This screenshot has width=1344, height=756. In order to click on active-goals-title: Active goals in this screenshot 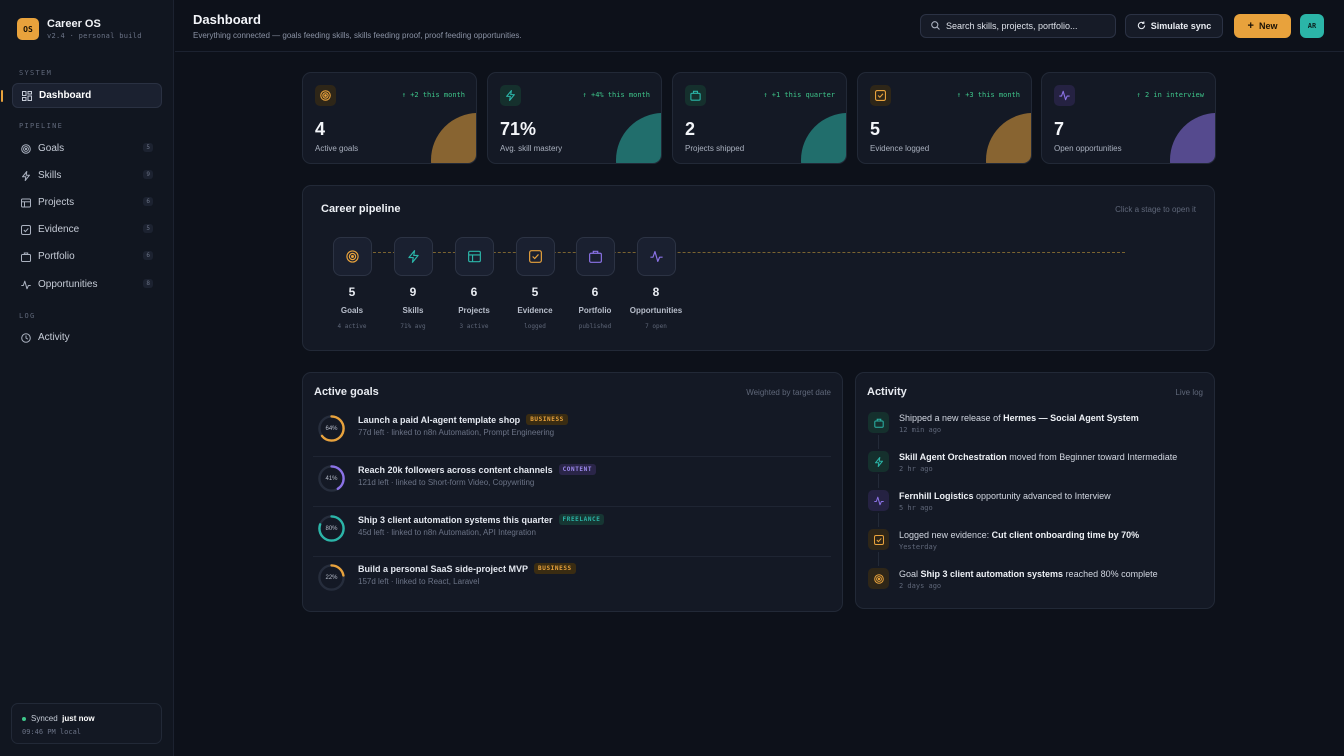, I will do `click(346, 392)`.